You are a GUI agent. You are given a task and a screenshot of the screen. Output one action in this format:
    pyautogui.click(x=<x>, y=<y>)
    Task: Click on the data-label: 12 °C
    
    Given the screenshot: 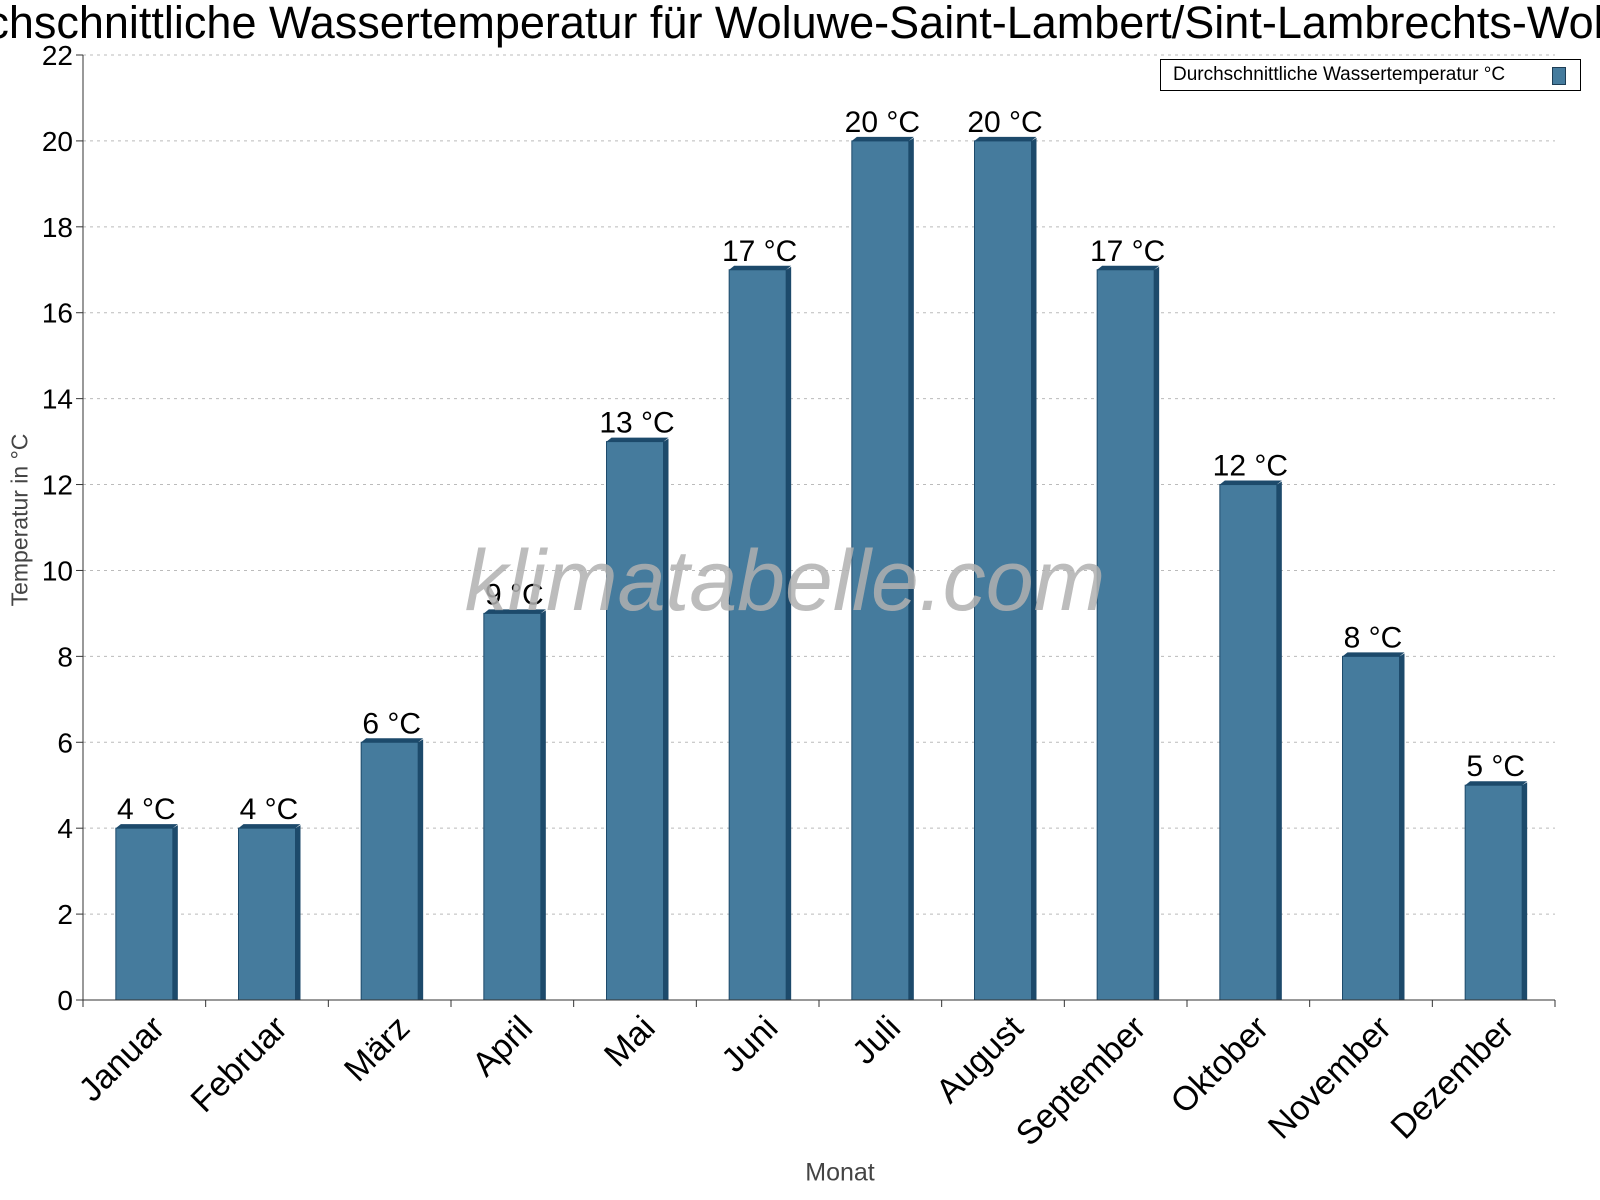 What is the action you would take?
    pyautogui.click(x=1250, y=466)
    